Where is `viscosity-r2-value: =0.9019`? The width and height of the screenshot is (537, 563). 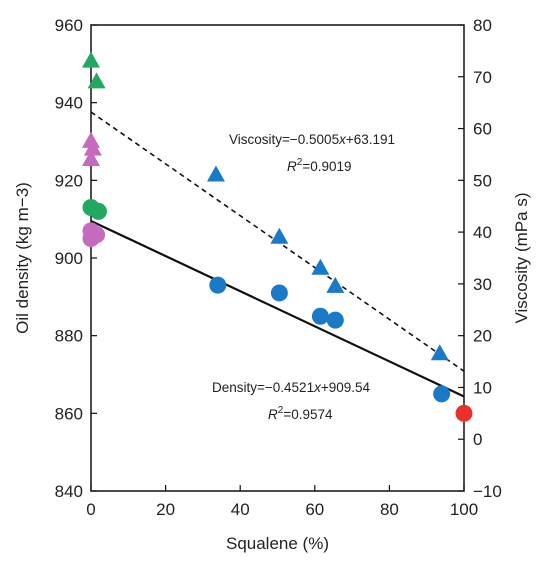 viscosity-r2-value: =0.9019 is located at coordinates (326, 166).